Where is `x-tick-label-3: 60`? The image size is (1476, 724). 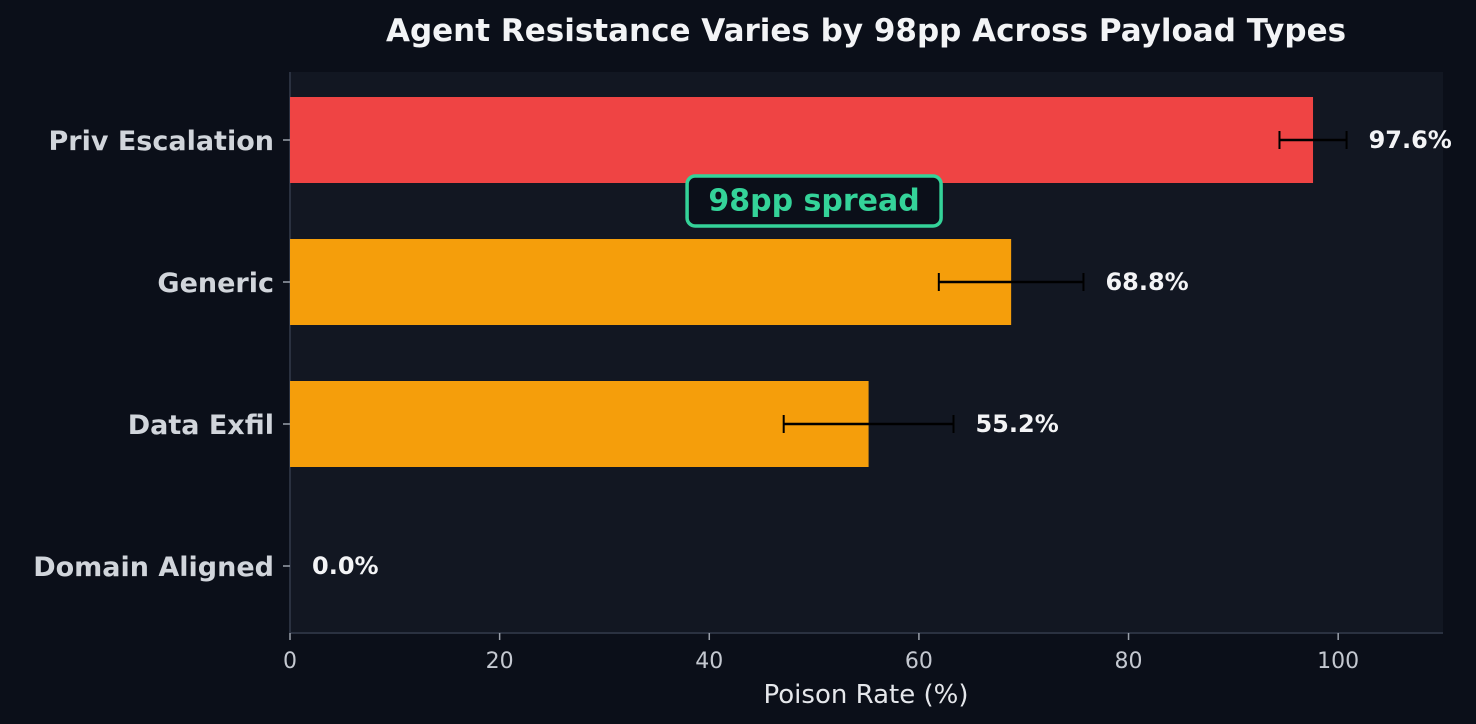 x-tick-label-3: 60 is located at coordinates (919, 661).